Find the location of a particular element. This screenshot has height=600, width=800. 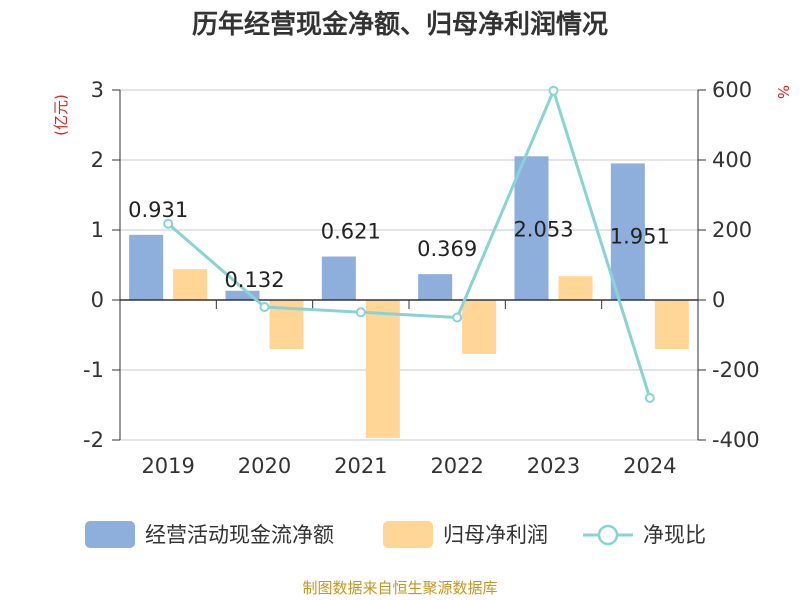

category-label: 2022 is located at coordinates (456, 466).